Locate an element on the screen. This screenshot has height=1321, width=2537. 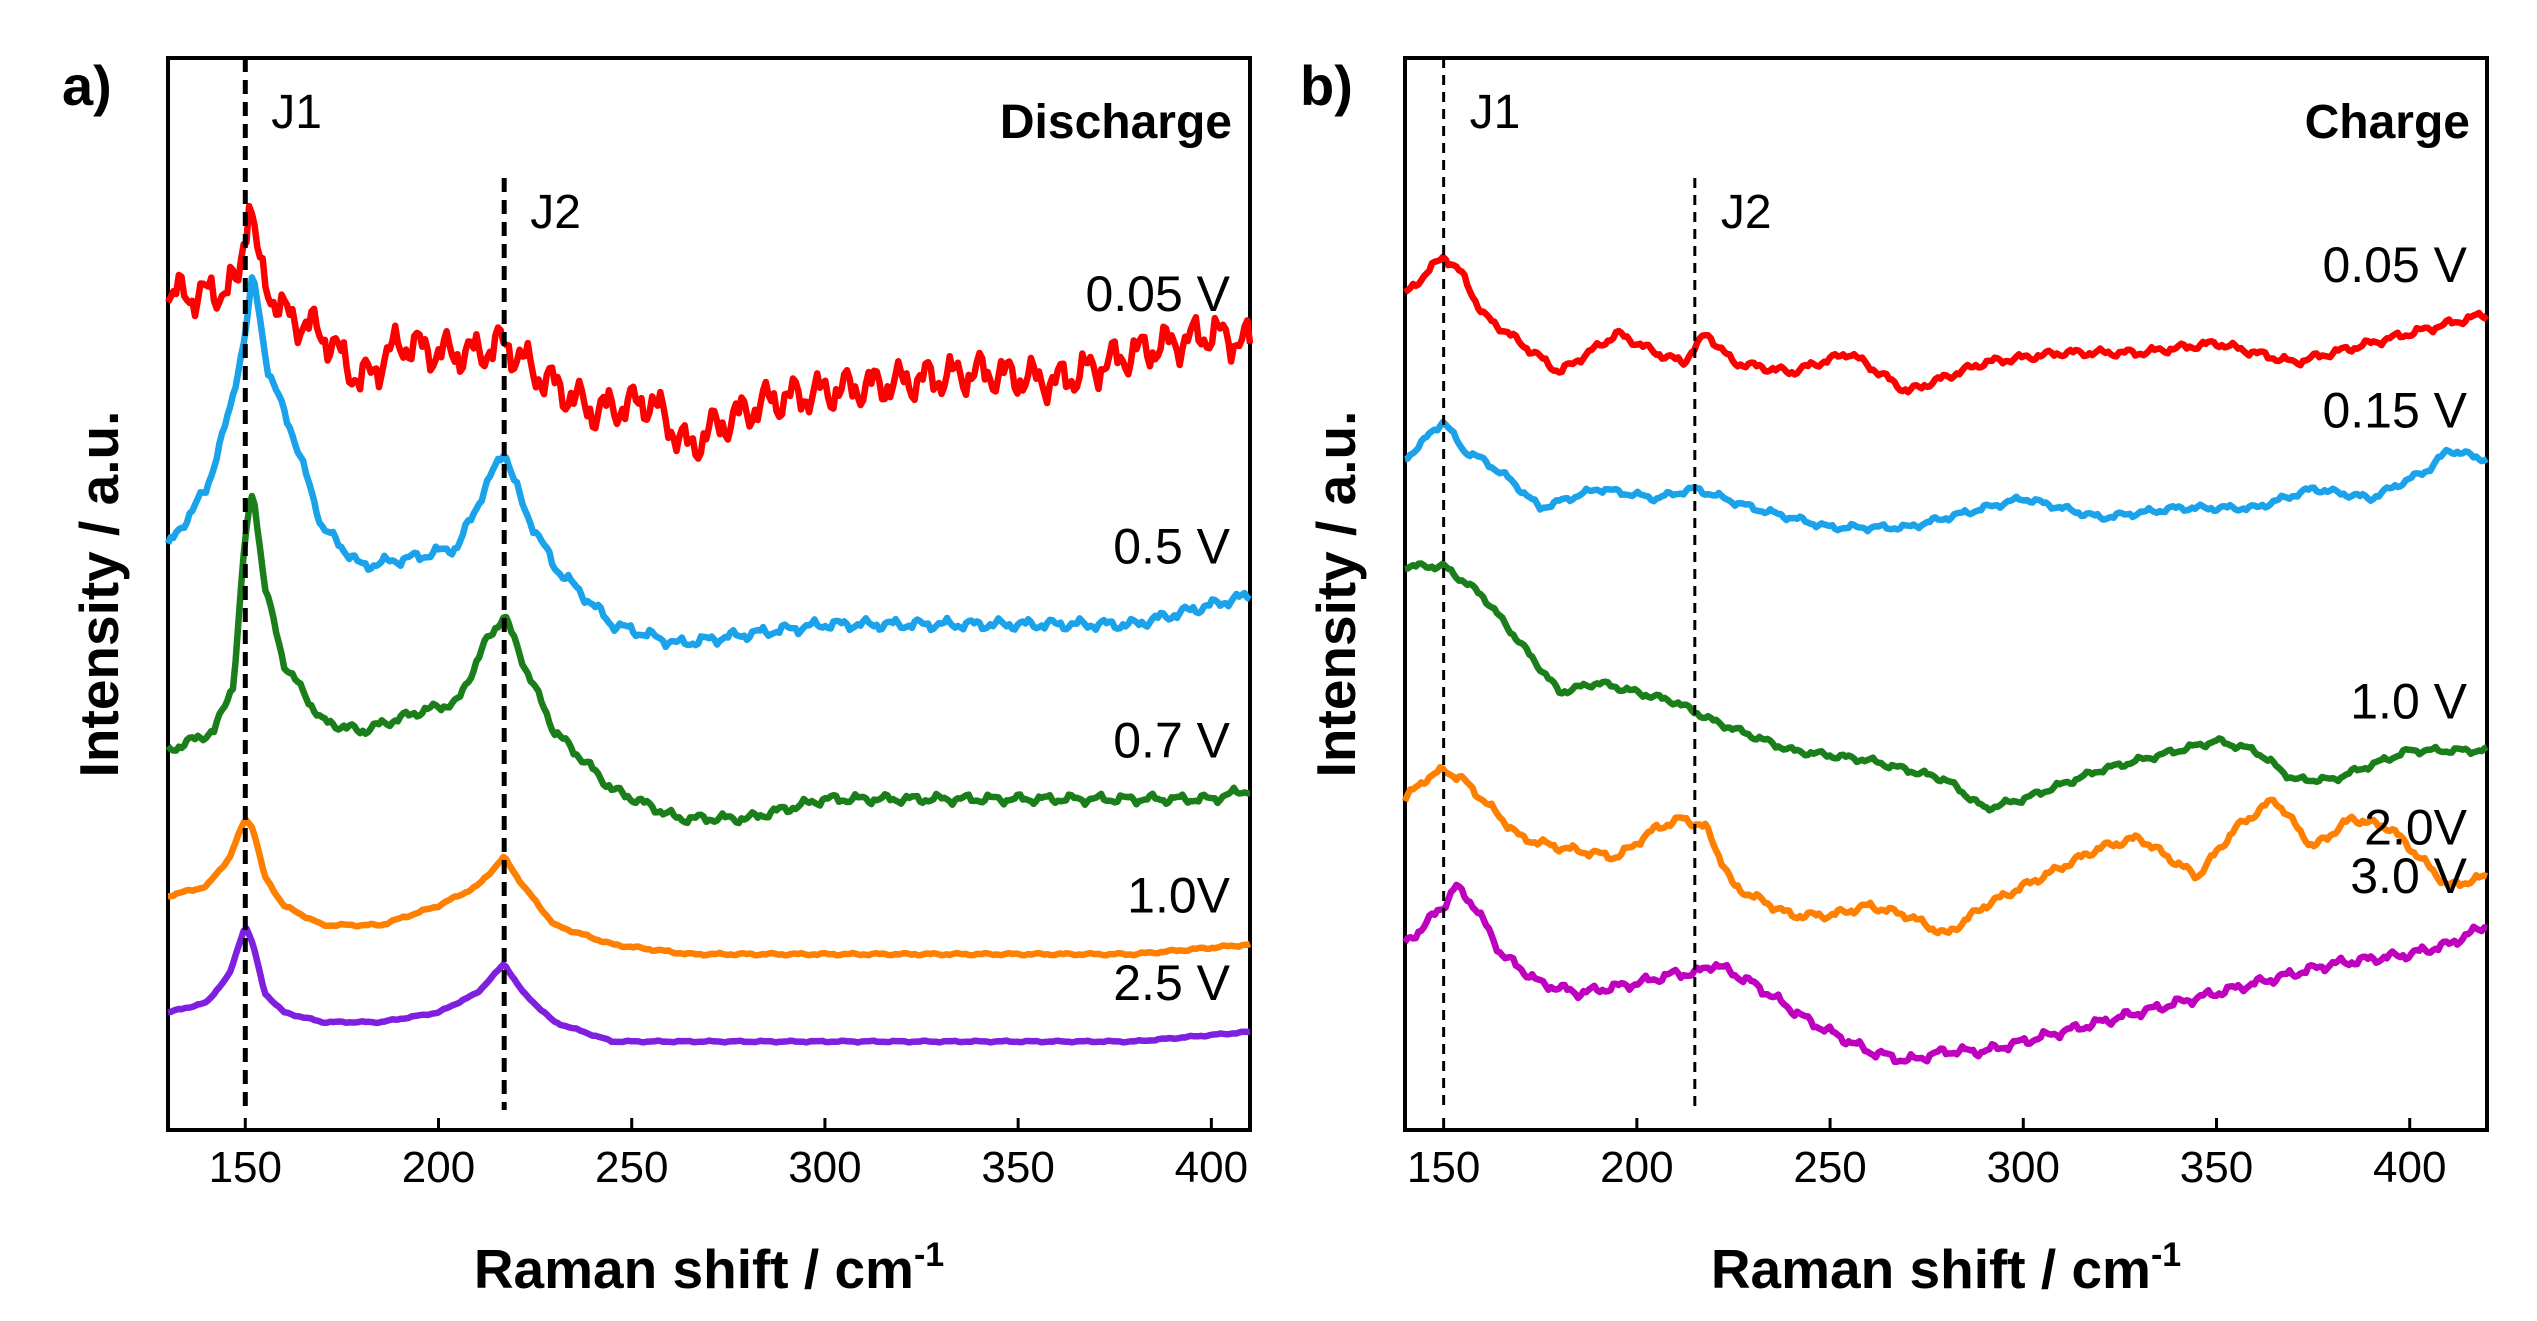
x-tick-label-b-200: 200 is located at coordinates (1636, 1167).